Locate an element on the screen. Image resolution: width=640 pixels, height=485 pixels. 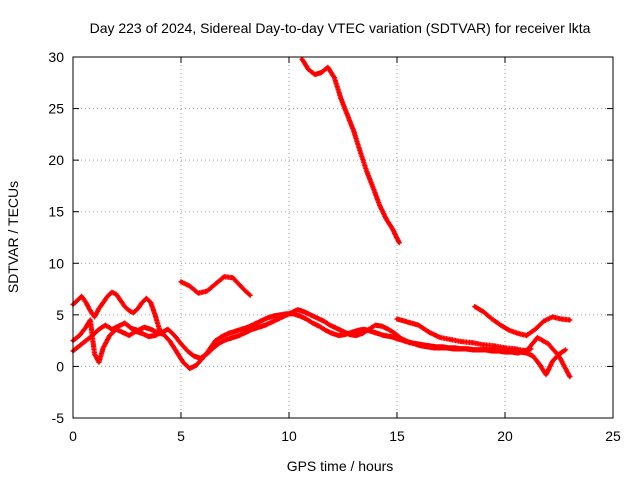
x-tick-label: 25 is located at coordinates (613, 436).